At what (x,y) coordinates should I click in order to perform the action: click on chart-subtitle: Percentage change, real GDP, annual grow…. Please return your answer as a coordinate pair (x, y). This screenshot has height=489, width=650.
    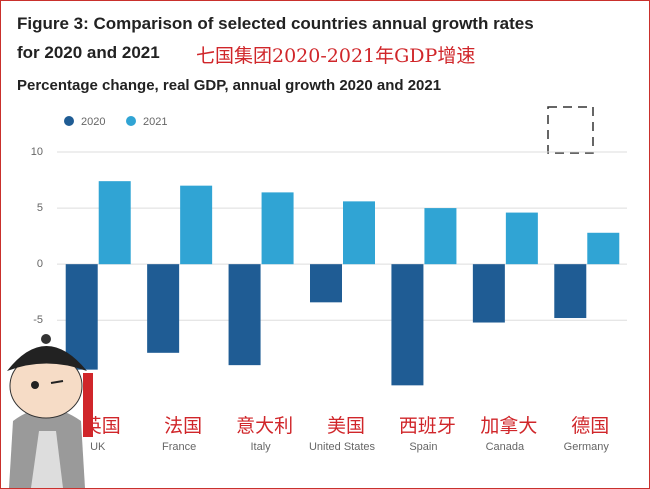
    Looking at the image, I should click on (229, 85).